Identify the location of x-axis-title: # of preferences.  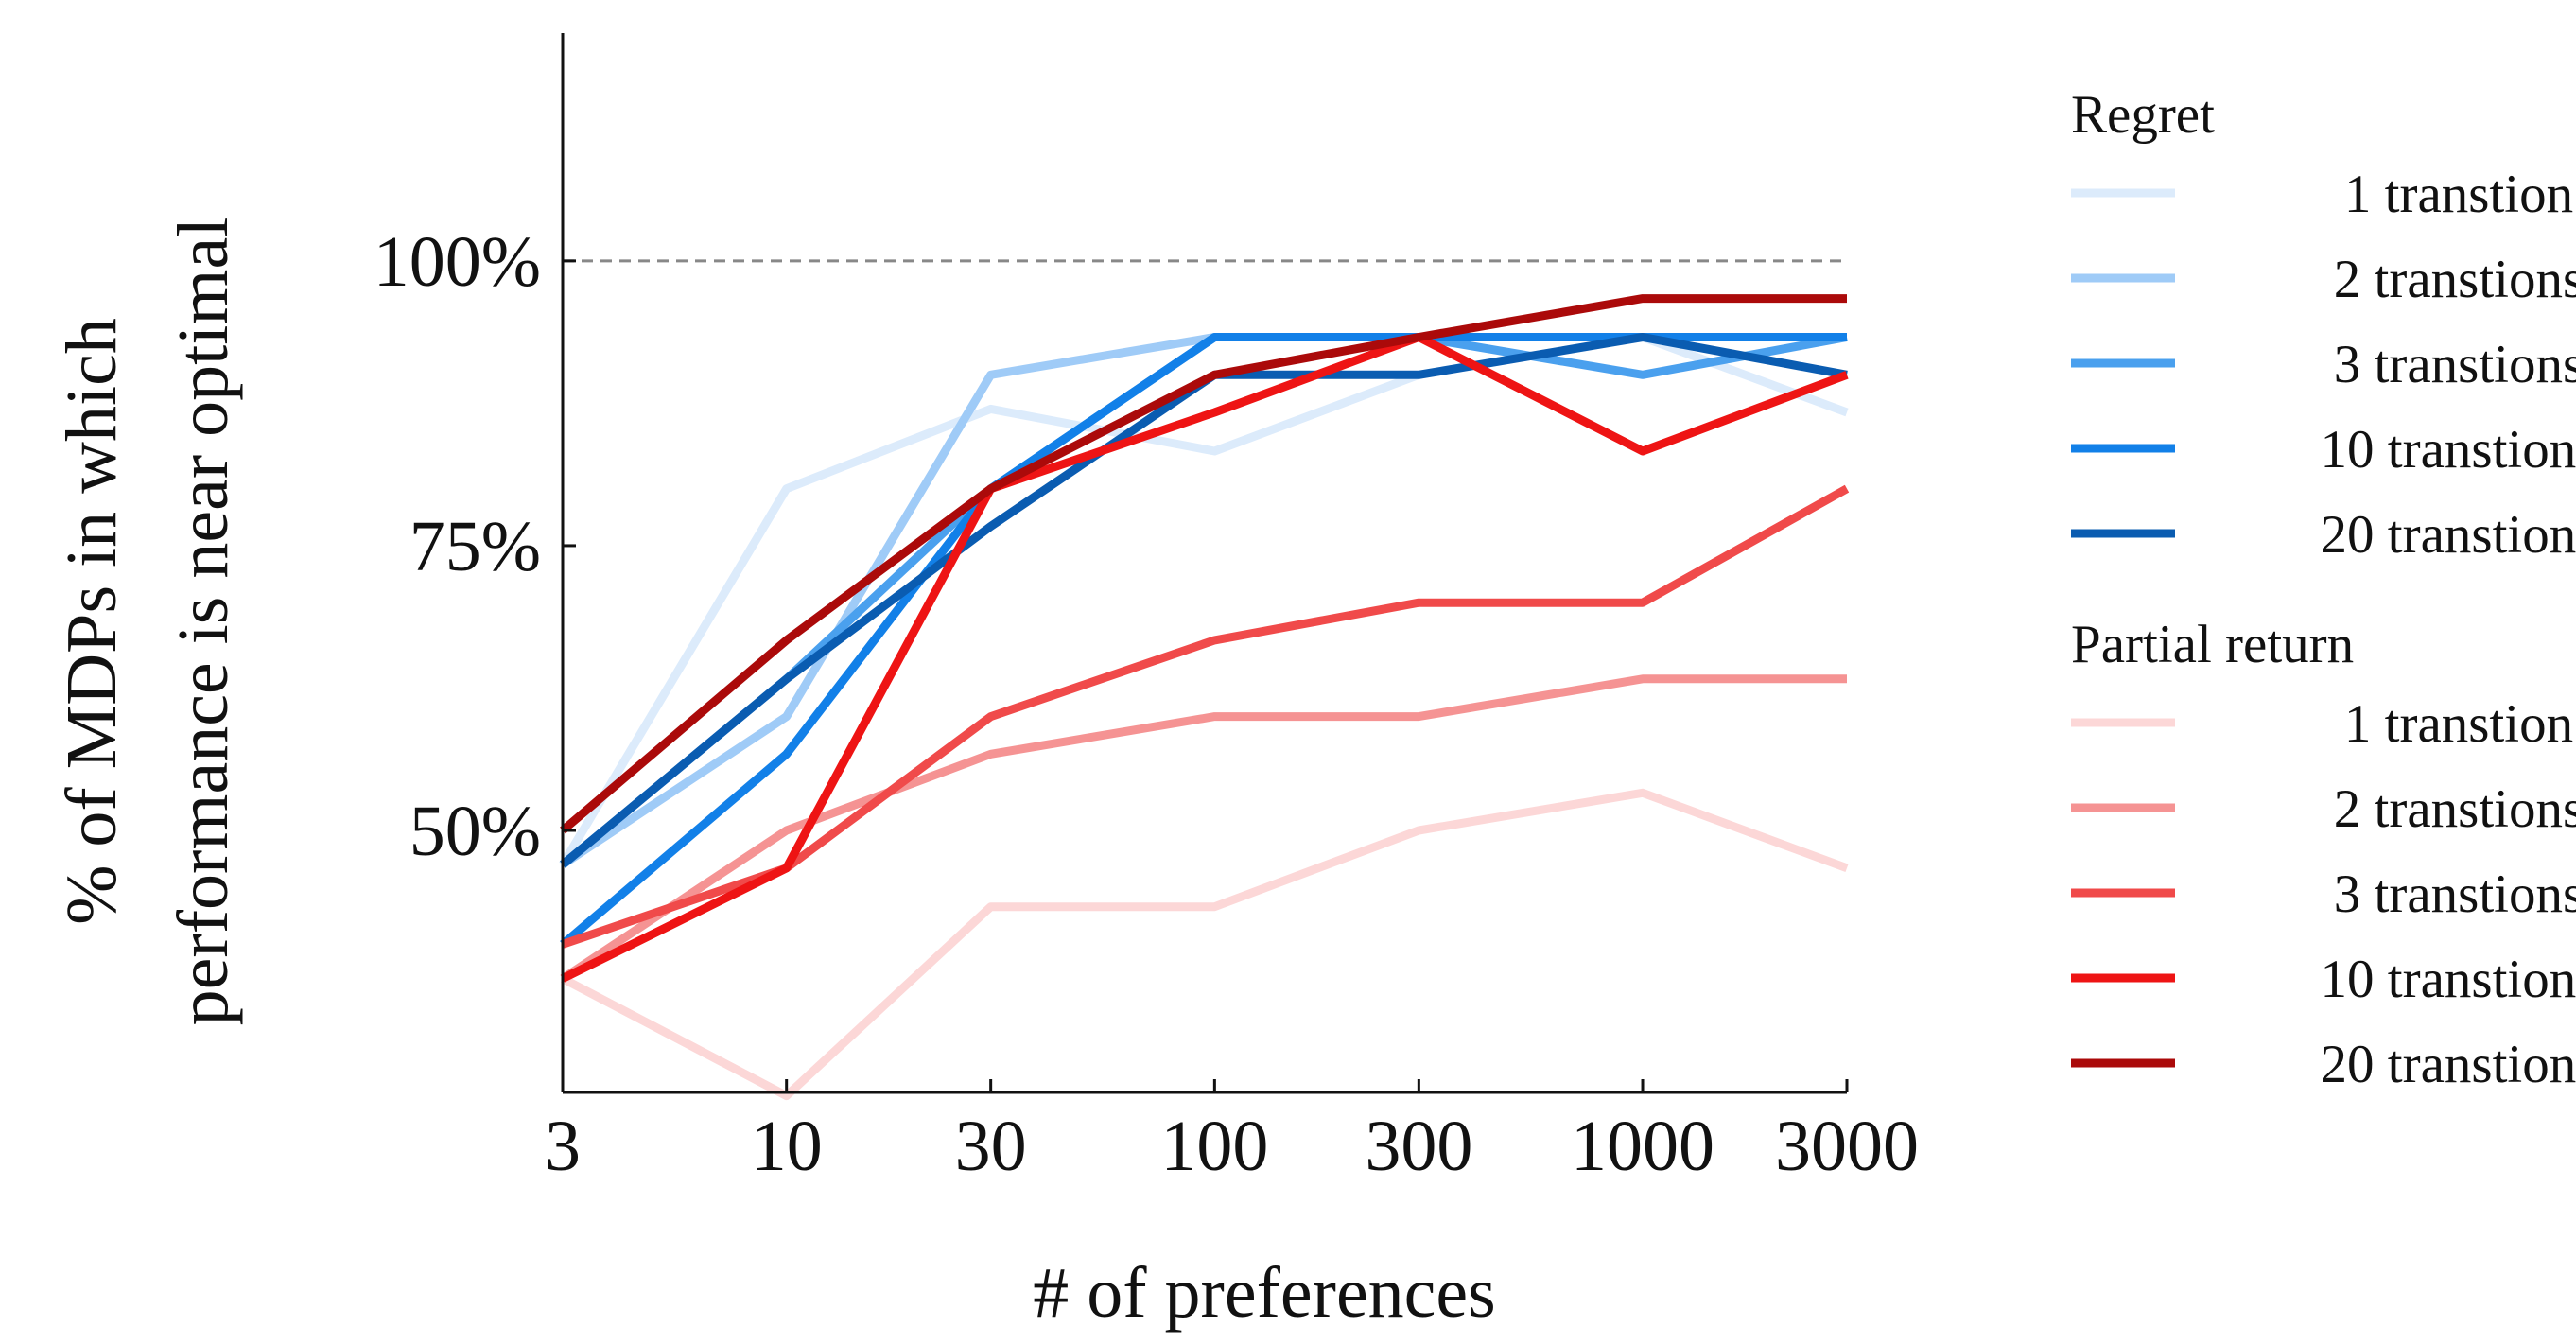
(1264, 1293).